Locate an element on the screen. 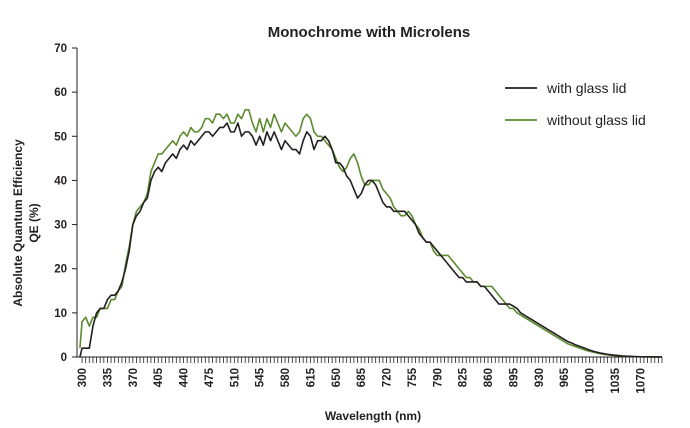 The height and width of the screenshot is (428, 690). legend-label: without glass lid is located at coordinates (596, 120).